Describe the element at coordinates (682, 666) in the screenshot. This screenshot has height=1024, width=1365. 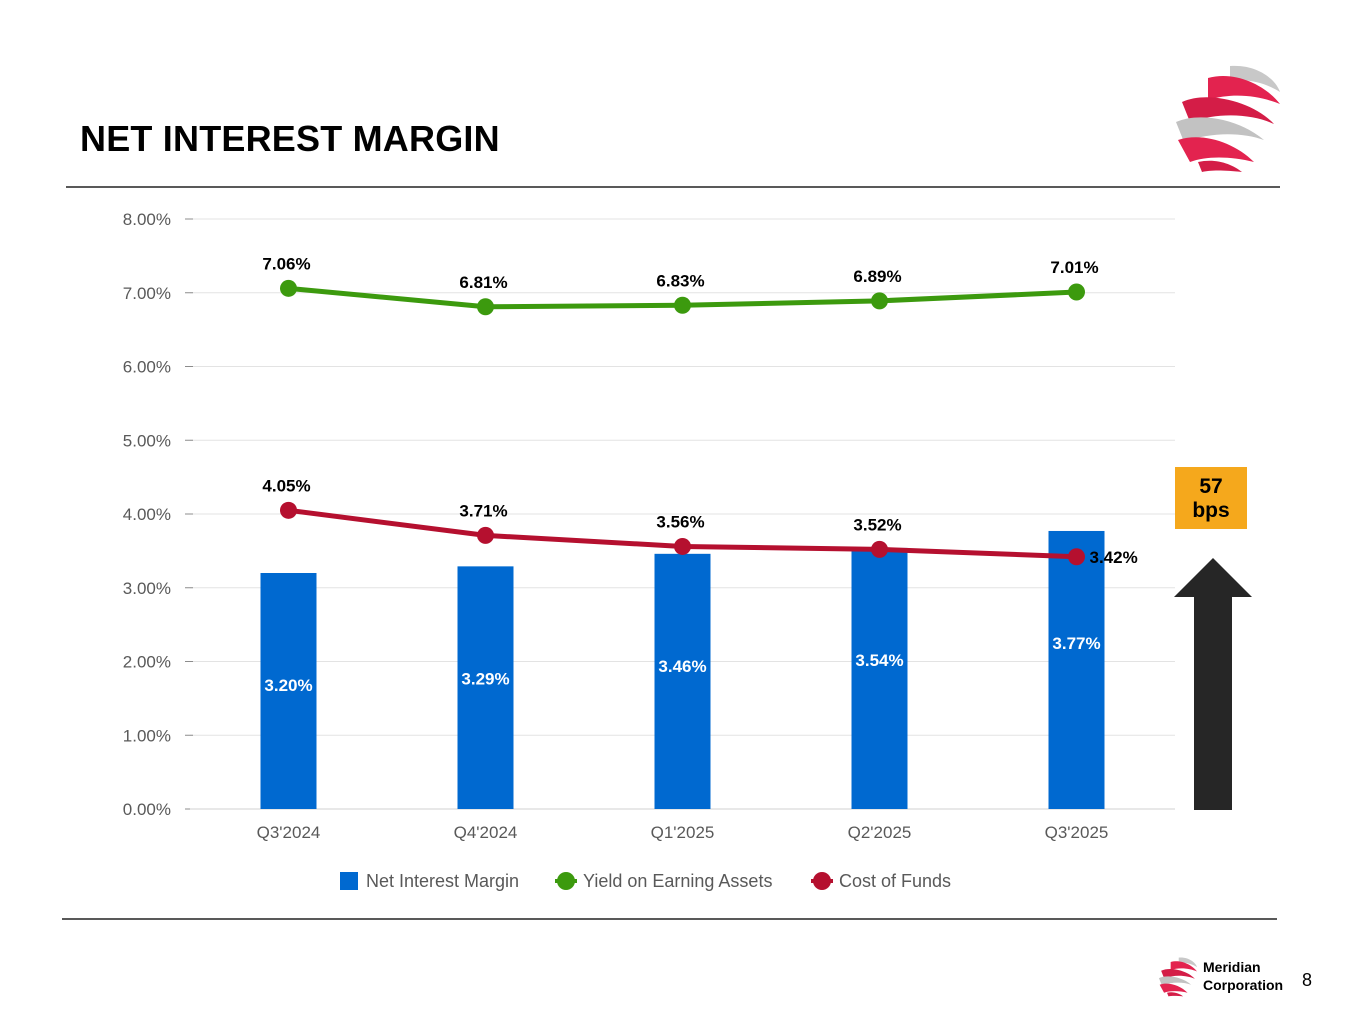
I see `data-label-net-interest-margin: 3.46%` at that location.